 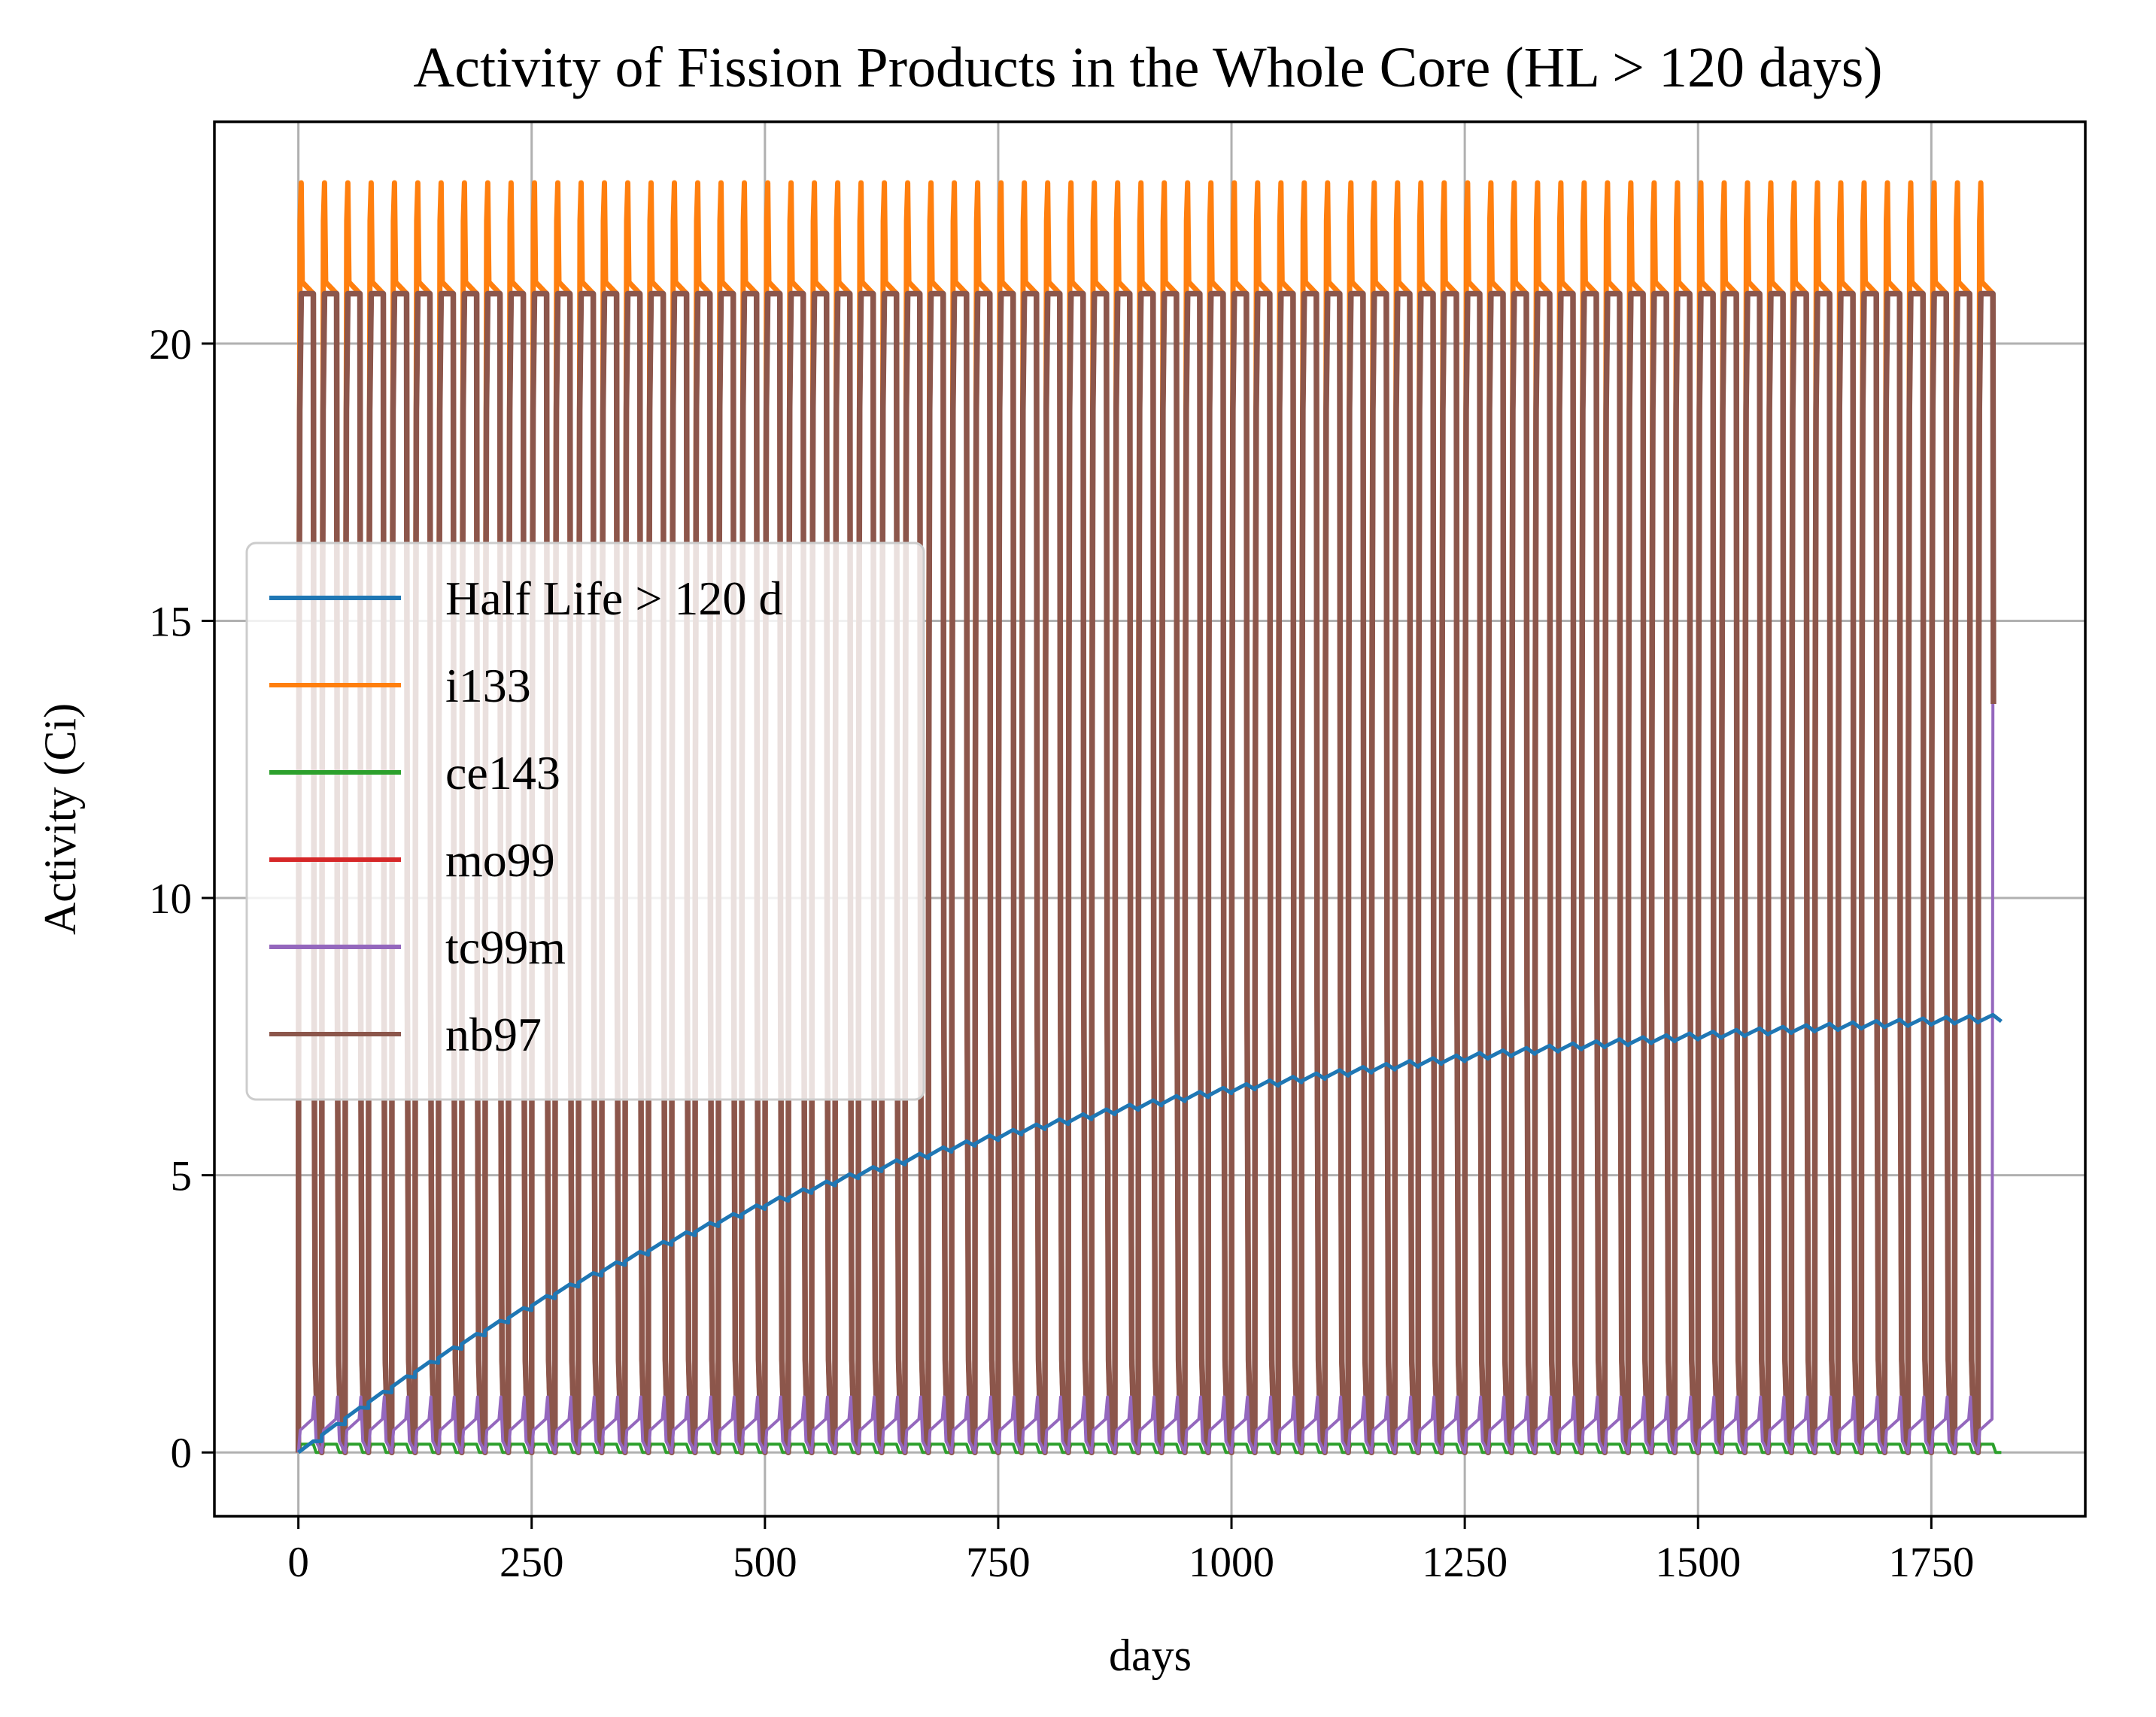 I want to click on legend: Half Life > 120 d i133 ce143 mo99 tc99m nb97, so click(x=585, y=821).